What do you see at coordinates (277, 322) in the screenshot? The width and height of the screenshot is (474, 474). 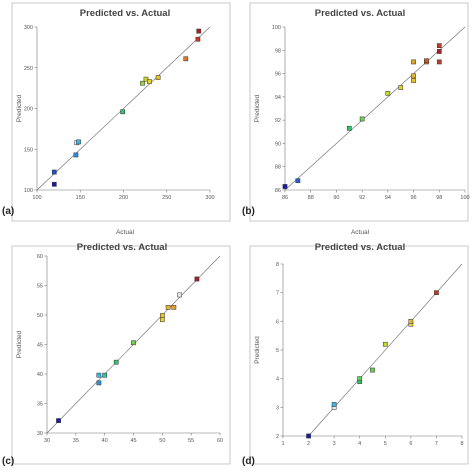 I see `y-tick-label: 6` at bounding box center [277, 322].